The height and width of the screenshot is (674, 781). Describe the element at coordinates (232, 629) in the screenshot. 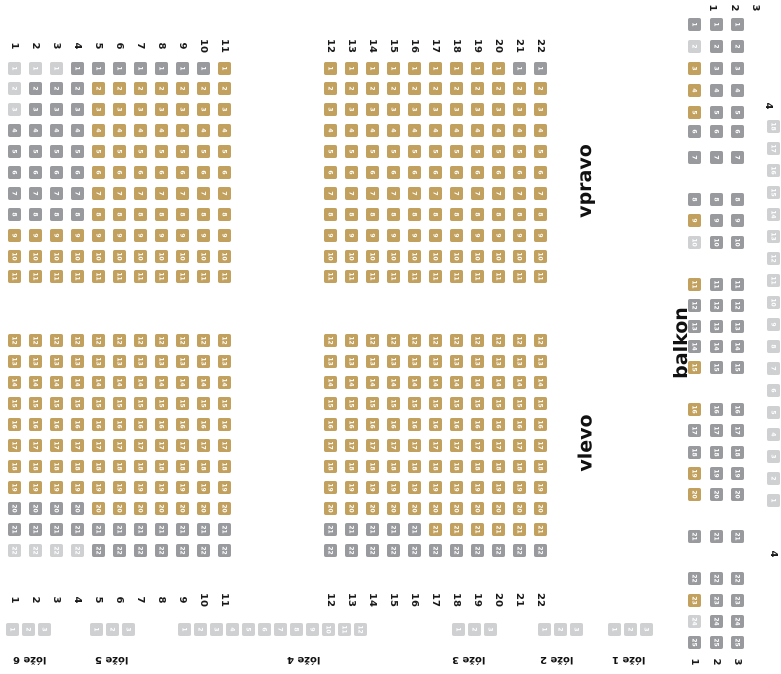

I see `box-seat: 4` at that location.